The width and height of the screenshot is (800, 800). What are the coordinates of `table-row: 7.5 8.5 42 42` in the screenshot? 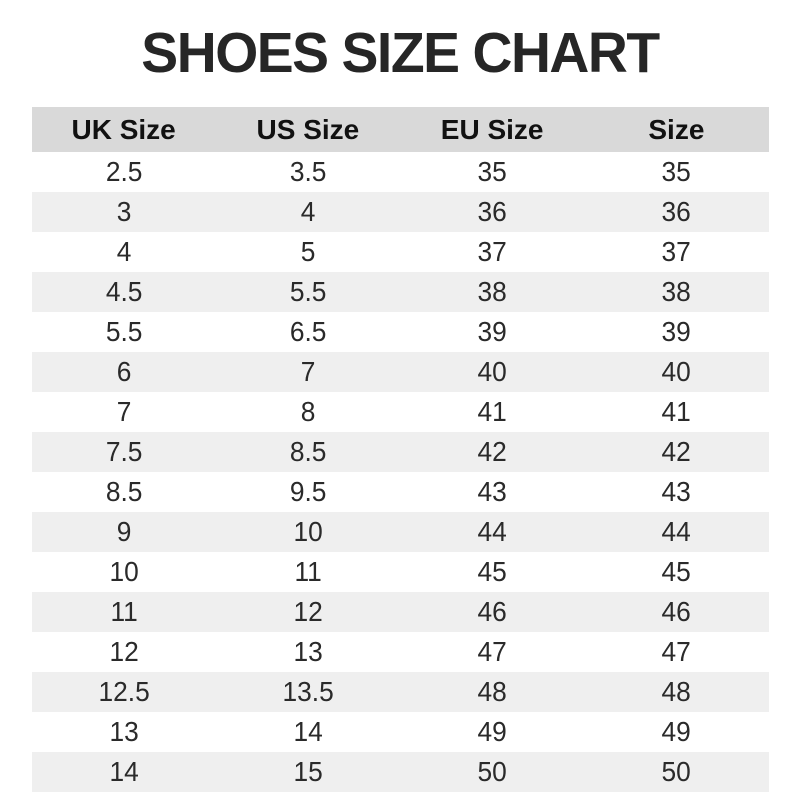 It's located at (400, 452).